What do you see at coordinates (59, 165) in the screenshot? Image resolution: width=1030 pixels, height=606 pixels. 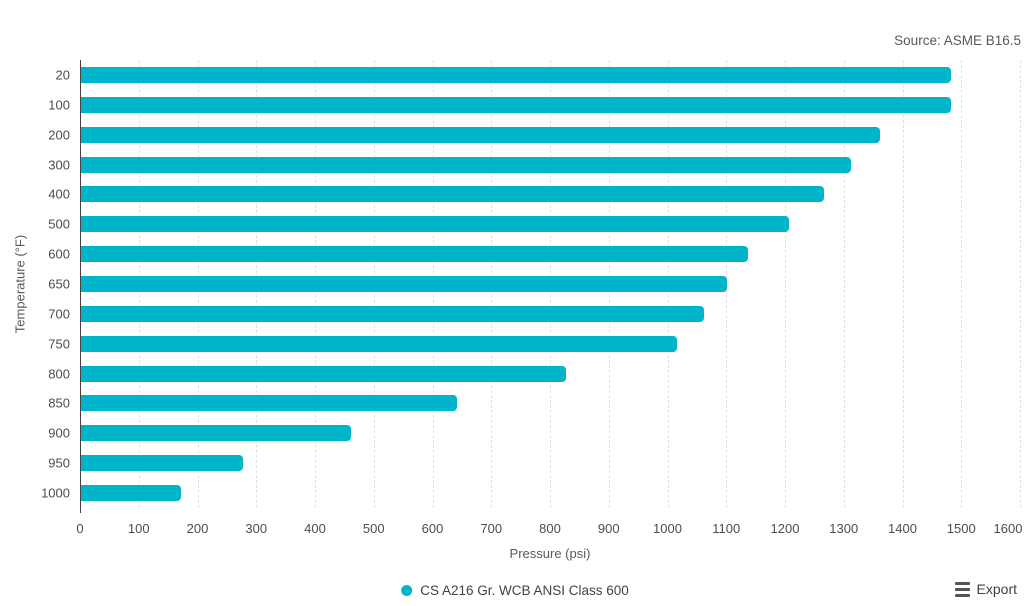 I see `y-tick-label: 300` at bounding box center [59, 165].